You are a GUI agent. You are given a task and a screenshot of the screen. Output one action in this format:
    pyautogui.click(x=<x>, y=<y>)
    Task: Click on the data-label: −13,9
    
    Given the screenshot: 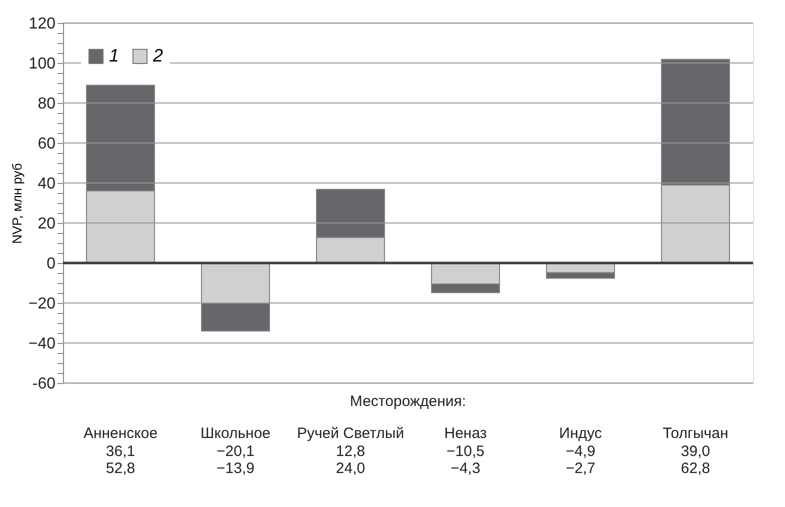 What is the action you would take?
    pyautogui.click(x=235, y=468)
    